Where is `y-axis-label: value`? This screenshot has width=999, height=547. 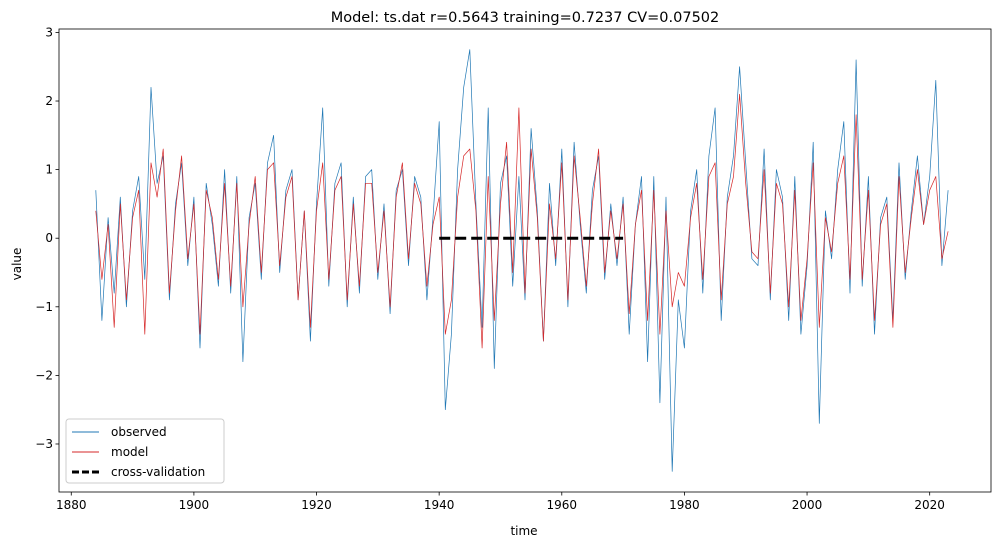 y-axis-label: value is located at coordinates (17, 264).